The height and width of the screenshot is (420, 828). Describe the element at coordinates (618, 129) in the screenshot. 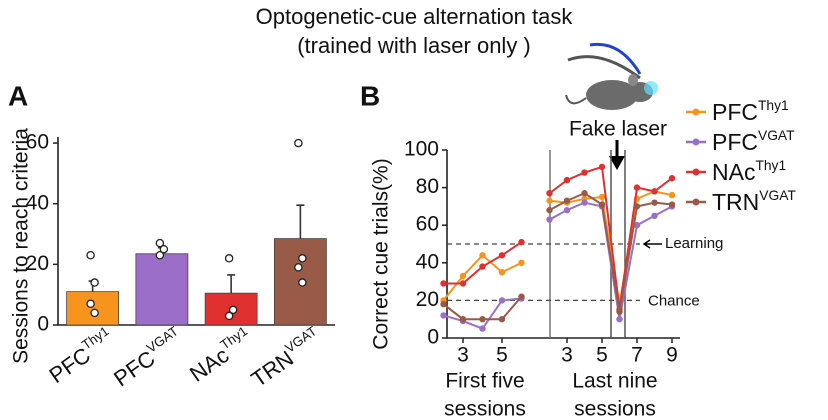

I see `annotation: Fake laser` at that location.